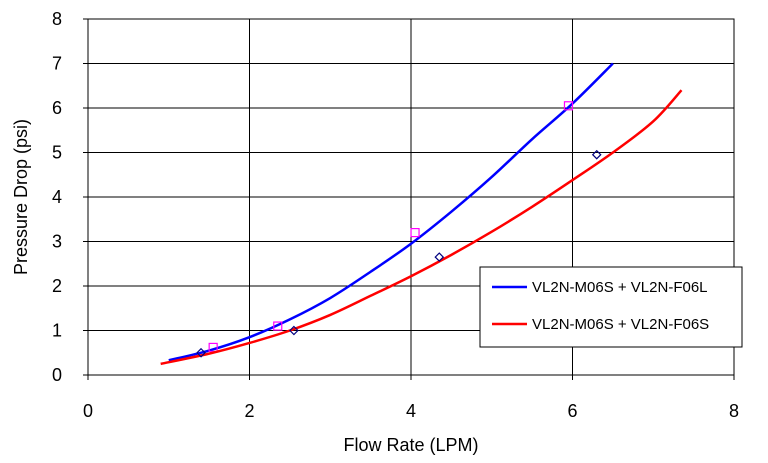 The width and height of the screenshot is (768, 463). Describe the element at coordinates (620, 287) in the screenshot. I see `legend-label-series-1: VL2N-M06S + VL2N-F06L` at that location.